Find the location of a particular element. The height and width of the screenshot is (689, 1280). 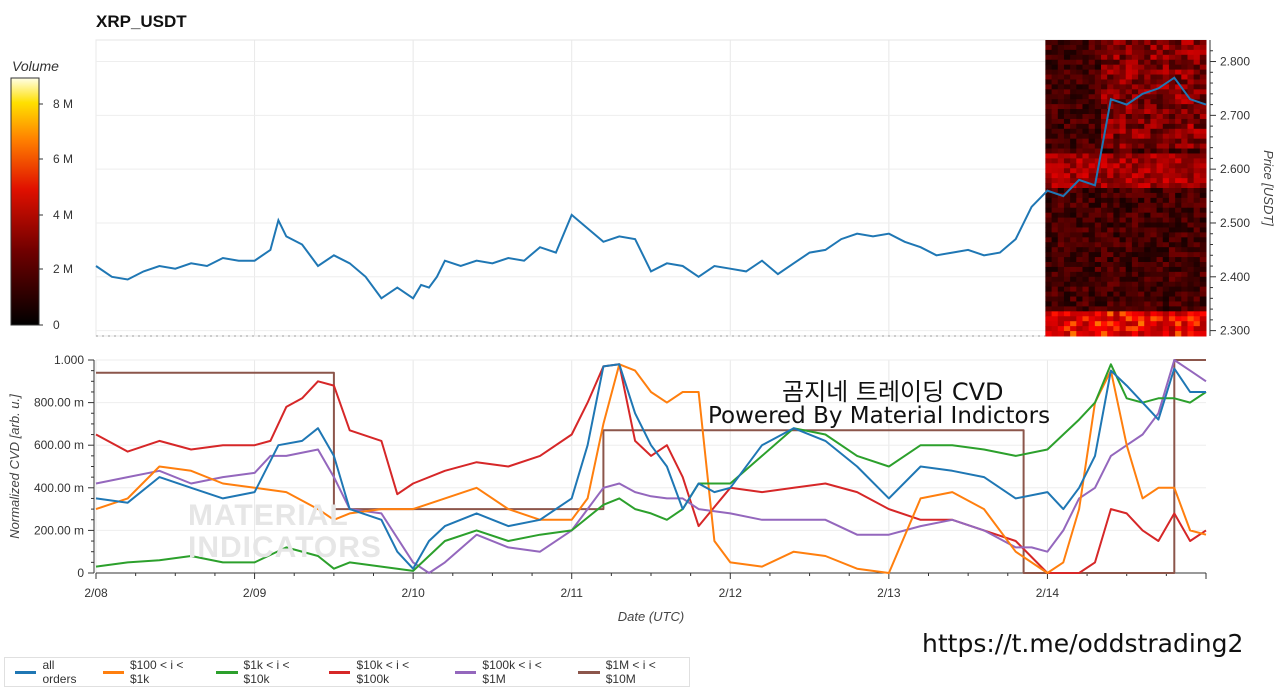

legend-item: $100k < i < $1M is located at coordinates (510, 672).